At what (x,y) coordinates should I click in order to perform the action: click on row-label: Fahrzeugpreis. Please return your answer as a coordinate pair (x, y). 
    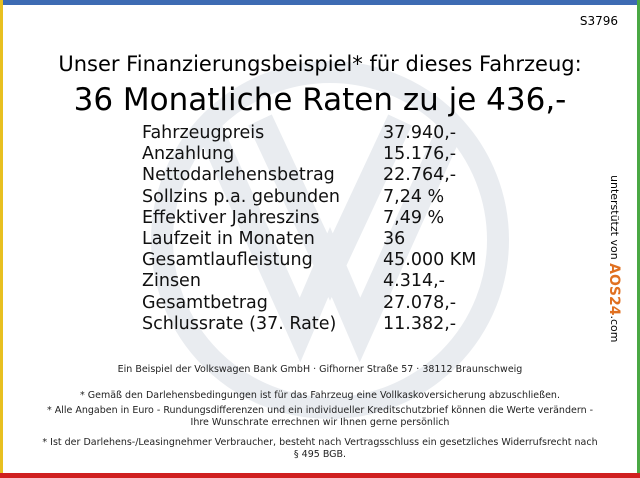
    Looking at the image, I should click on (203, 133).